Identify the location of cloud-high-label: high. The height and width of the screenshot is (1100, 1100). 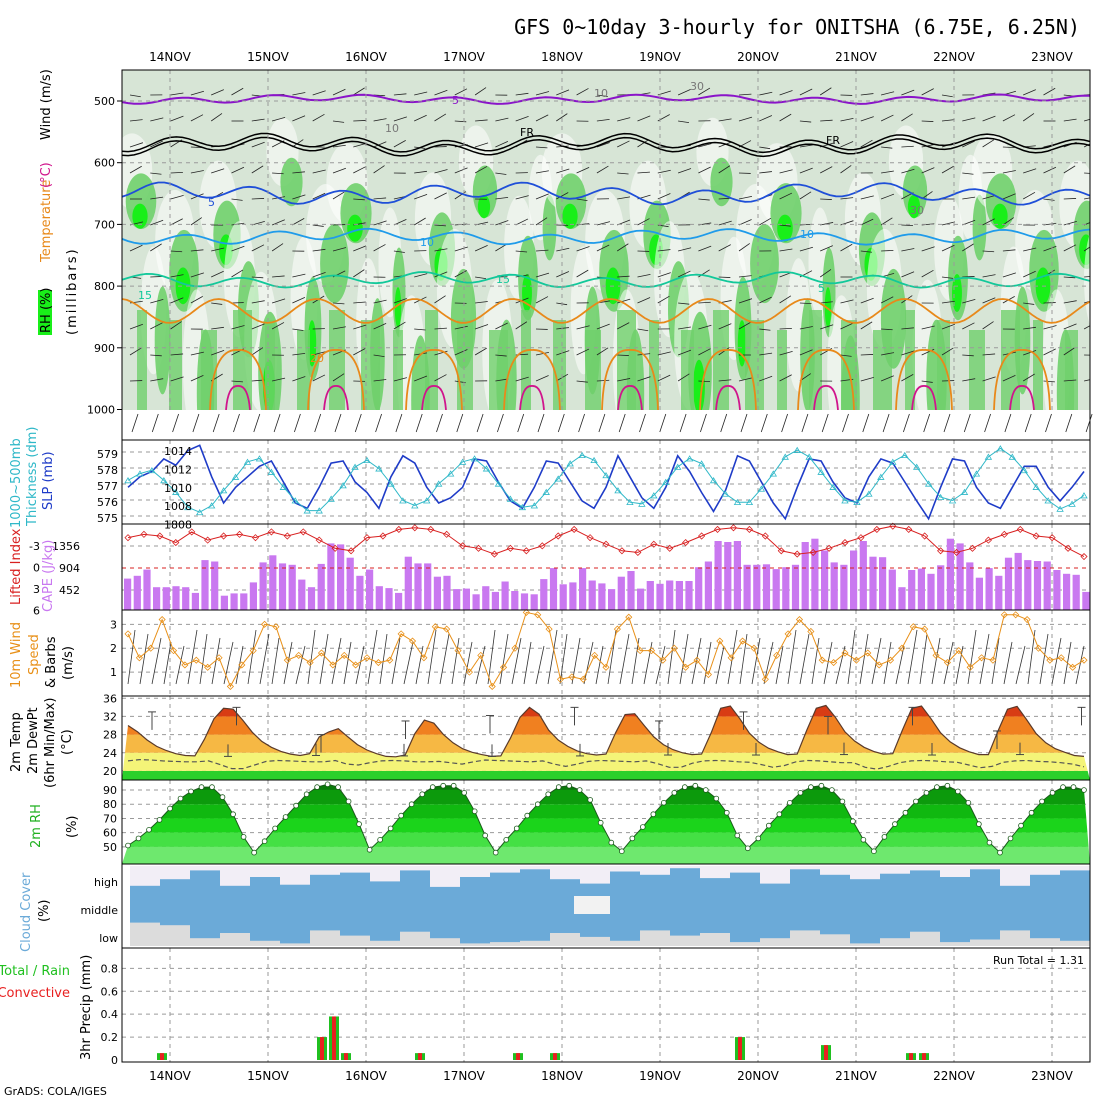
(106, 882).